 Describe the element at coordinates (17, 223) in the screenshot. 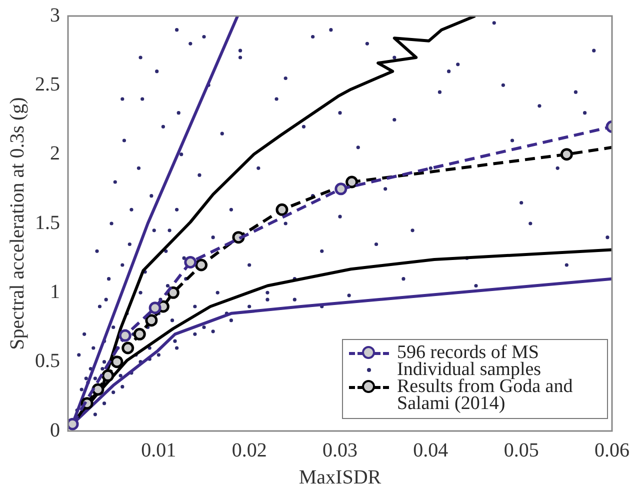

I see `y-axis-title: Spectral acceleration at 0.3s (g)` at that location.